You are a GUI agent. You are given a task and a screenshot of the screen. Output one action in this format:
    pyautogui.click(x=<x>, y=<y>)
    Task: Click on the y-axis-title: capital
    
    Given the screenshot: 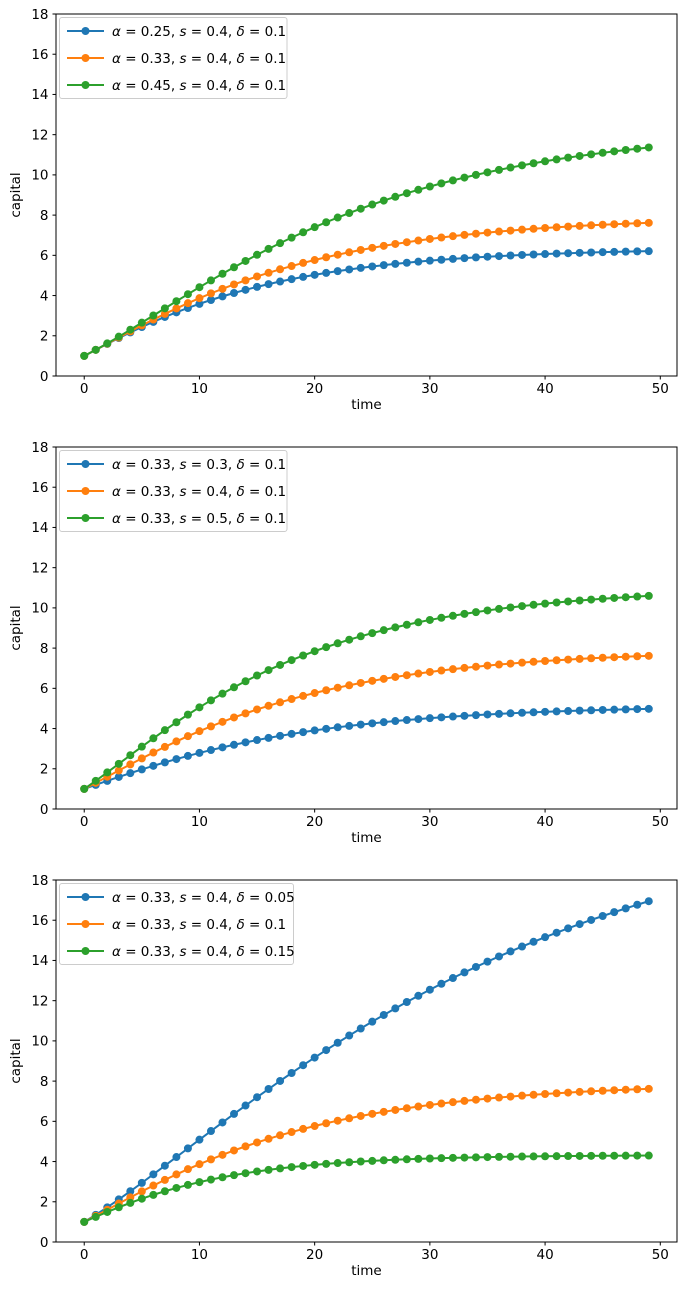 What is the action you would take?
    pyautogui.click(x=16, y=1060)
    